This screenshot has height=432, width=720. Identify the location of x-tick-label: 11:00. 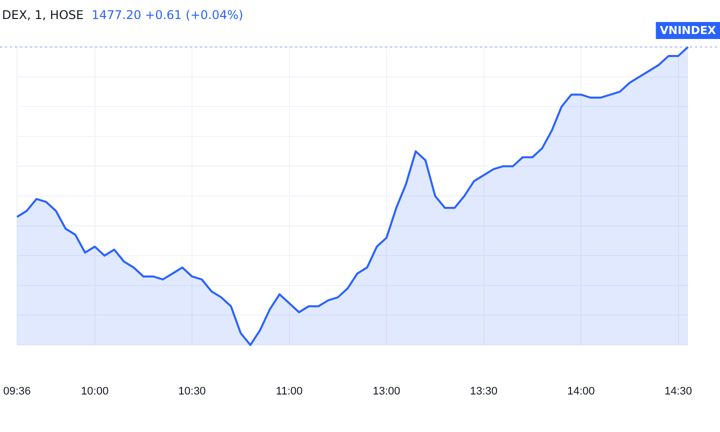
(289, 392).